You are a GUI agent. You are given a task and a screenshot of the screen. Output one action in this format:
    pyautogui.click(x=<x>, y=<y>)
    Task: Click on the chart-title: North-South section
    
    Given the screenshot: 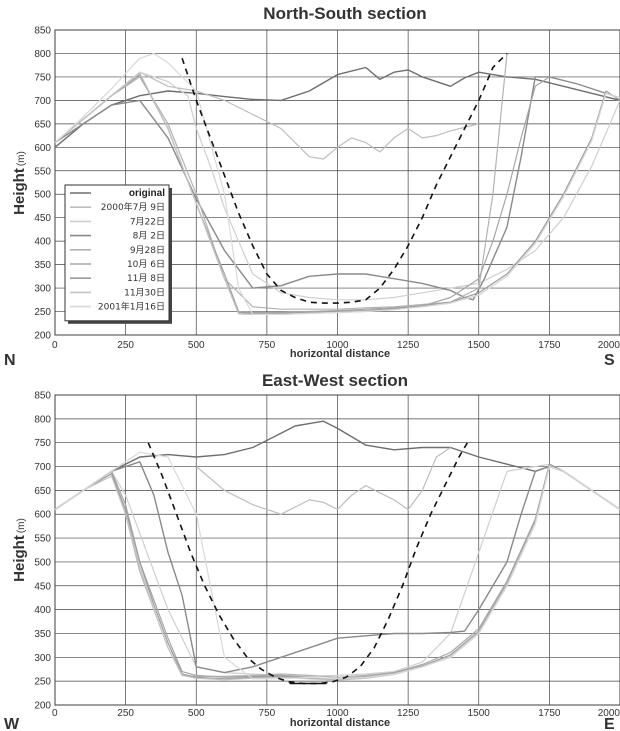 What is the action you would take?
    pyautogui.click(x=344, y=13)
    